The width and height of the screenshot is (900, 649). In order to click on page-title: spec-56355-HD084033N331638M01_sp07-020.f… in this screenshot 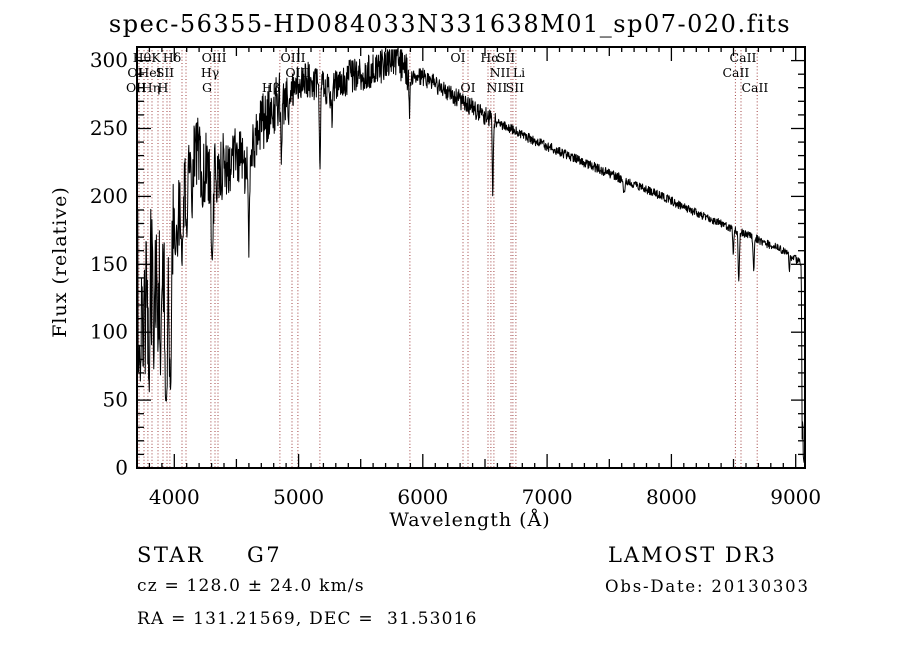, I will do `click(450, 24)`.